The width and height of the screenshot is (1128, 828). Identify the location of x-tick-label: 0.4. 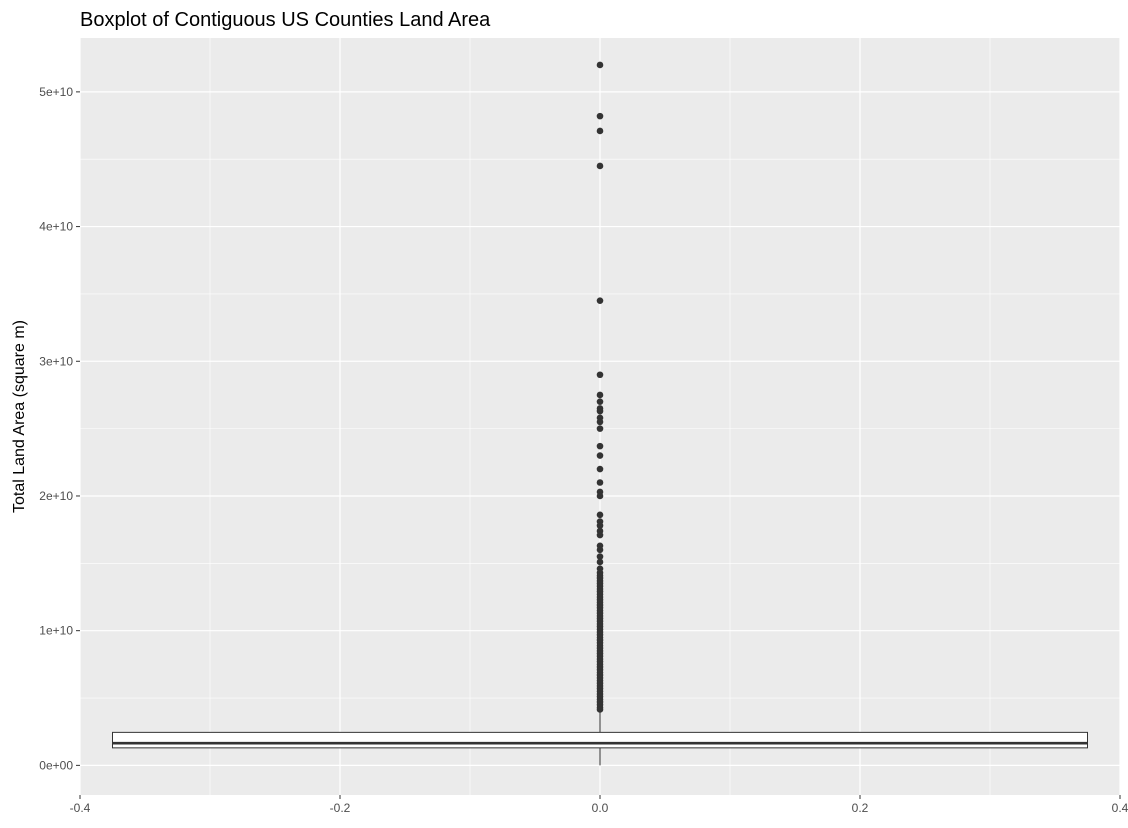
(1120, 808).